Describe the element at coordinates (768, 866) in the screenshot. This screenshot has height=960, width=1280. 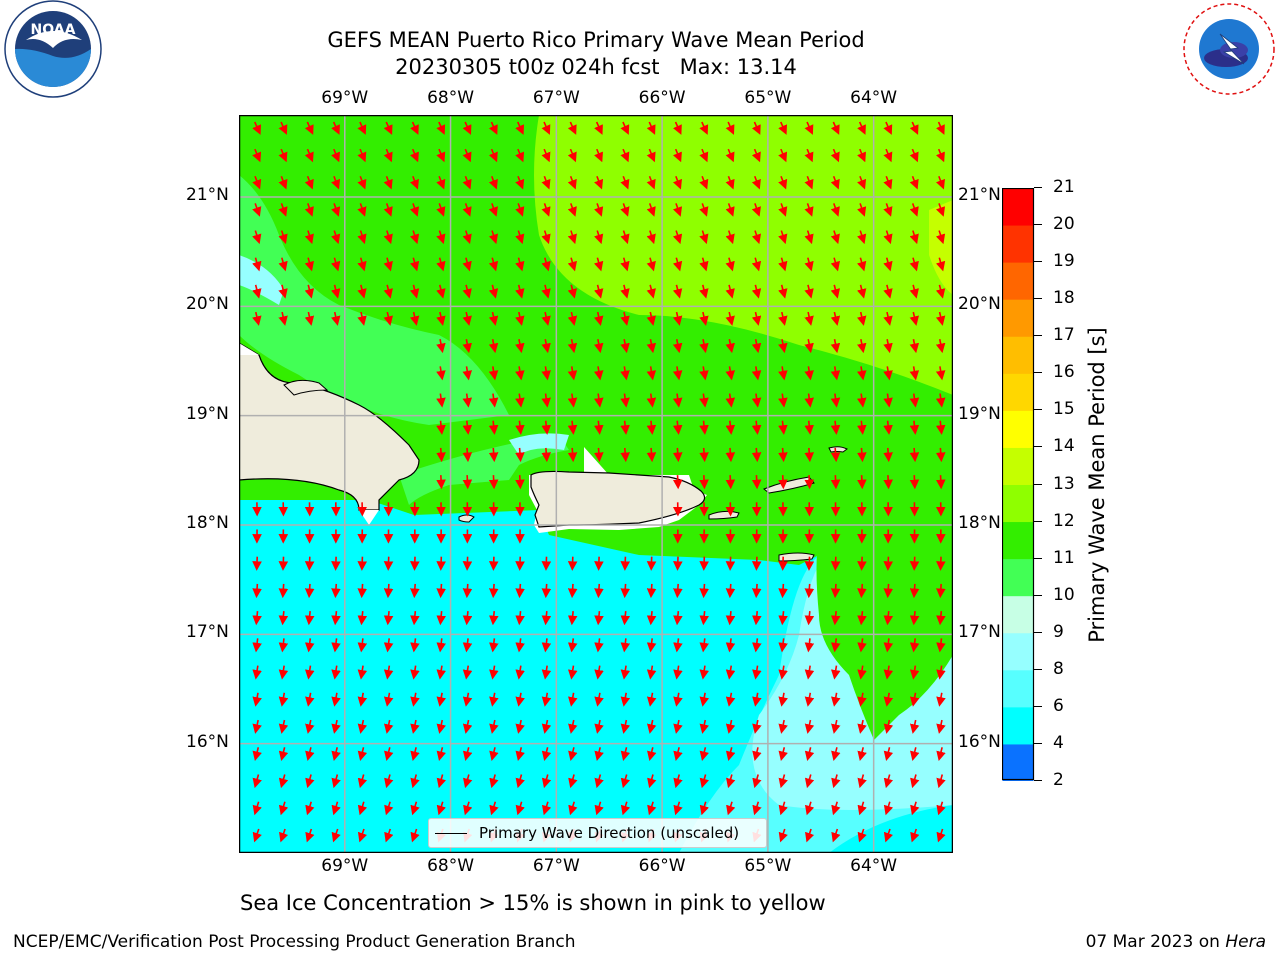
I see `lon-label-bottom: 65°W` at that location.